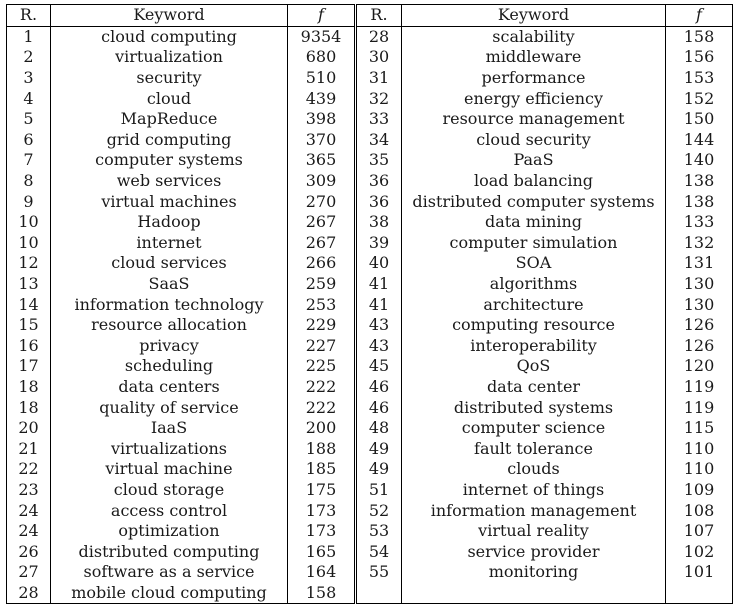 The width and height of the screenshot is (735, 604). Describe the element at coordinates (699, 469) in the screenshot. I see `frequency-cell: 110` at that location.